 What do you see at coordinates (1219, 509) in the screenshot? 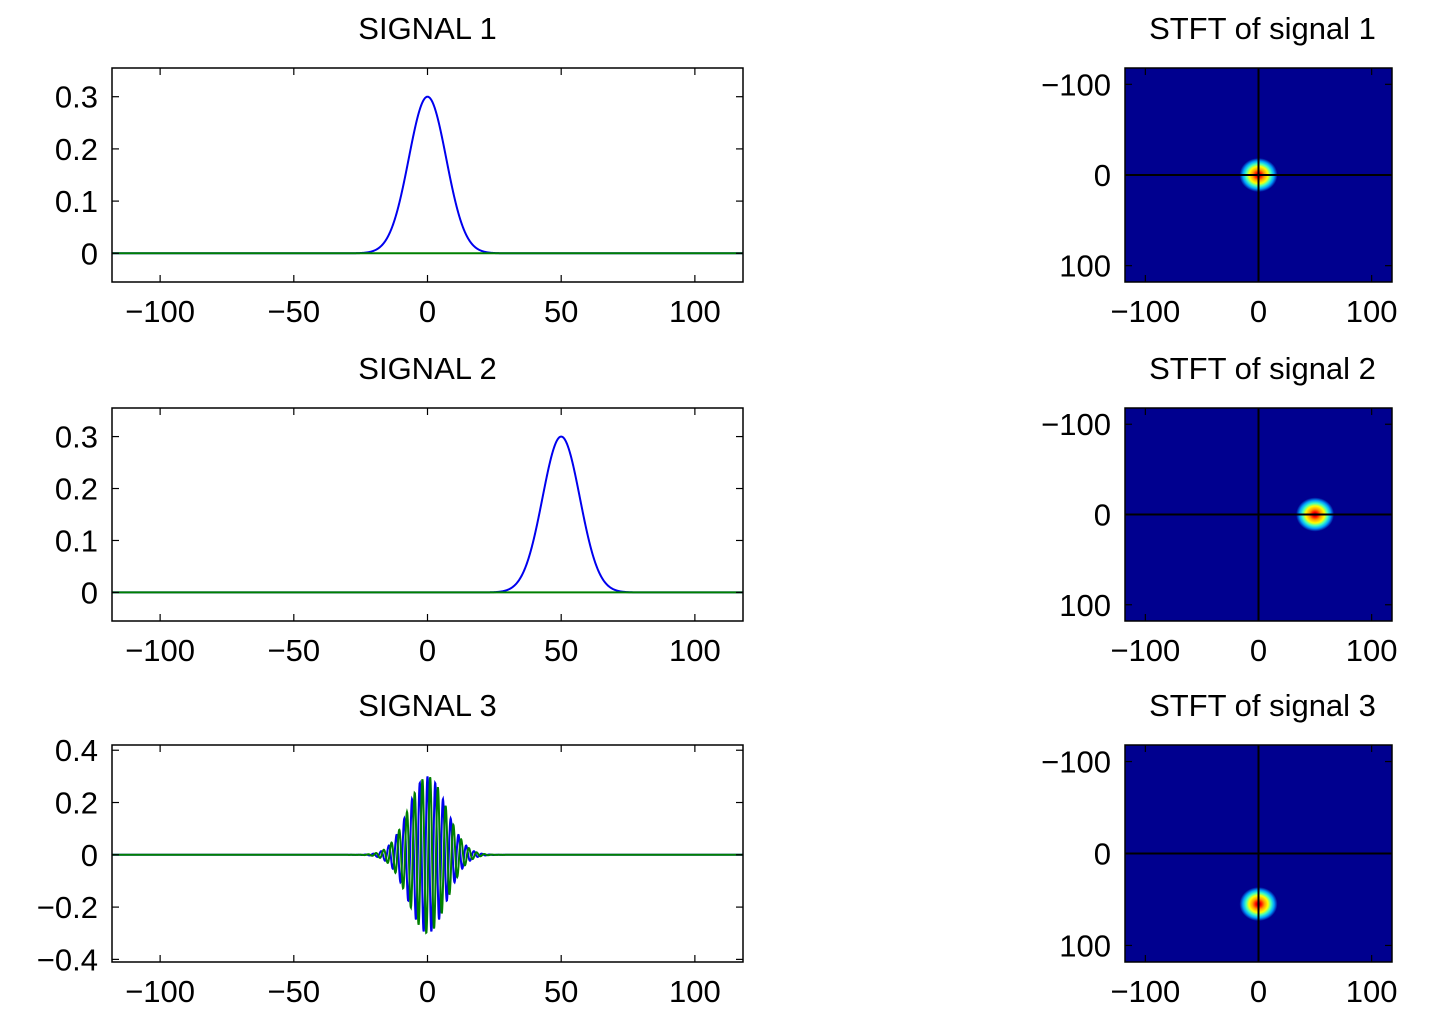
I see `stft-2-plot: STFT of signal 2 −100 0 100 −100 0 100` at bounding box center [1219, 509].